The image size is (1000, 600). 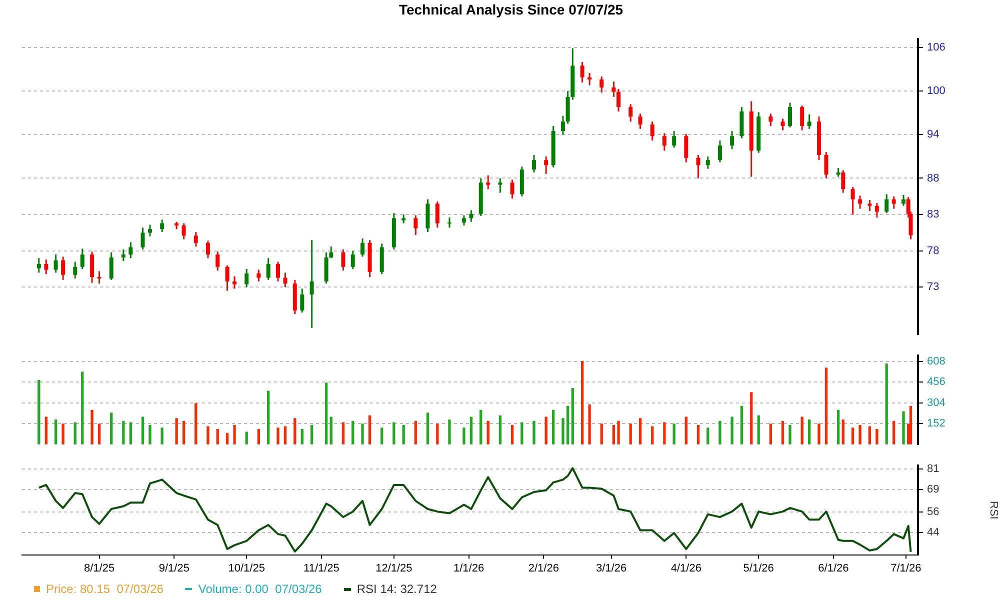 What do you see at coordinates (936, 402) in the screenshot?
I see `y-tick-label: 304` at bounding box center [936, 402].